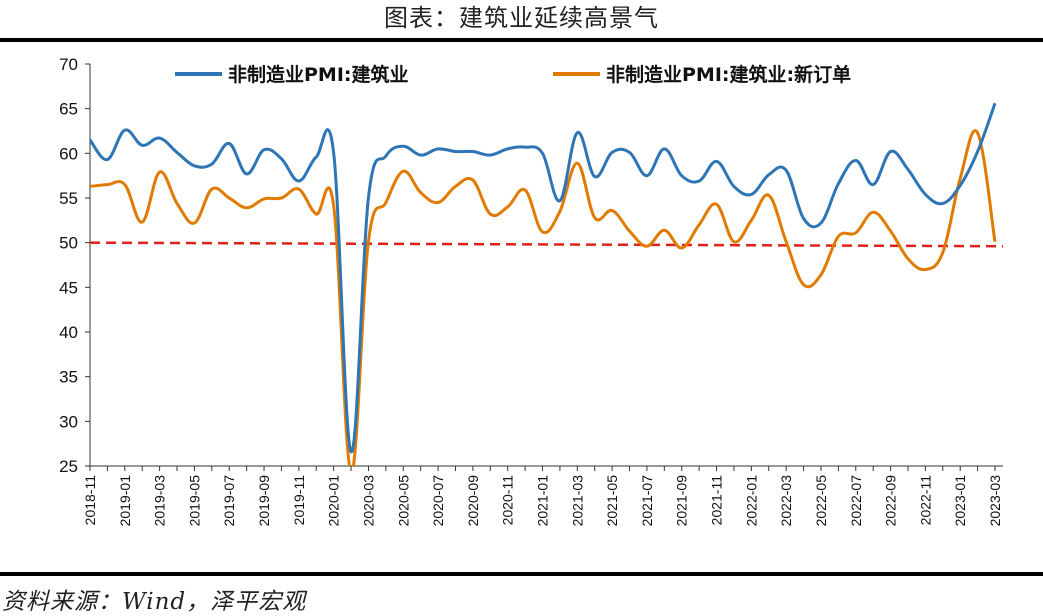 This screenshot has width=1043, height=616. I want to click on y-tick-label: 55, so click(68, 198).